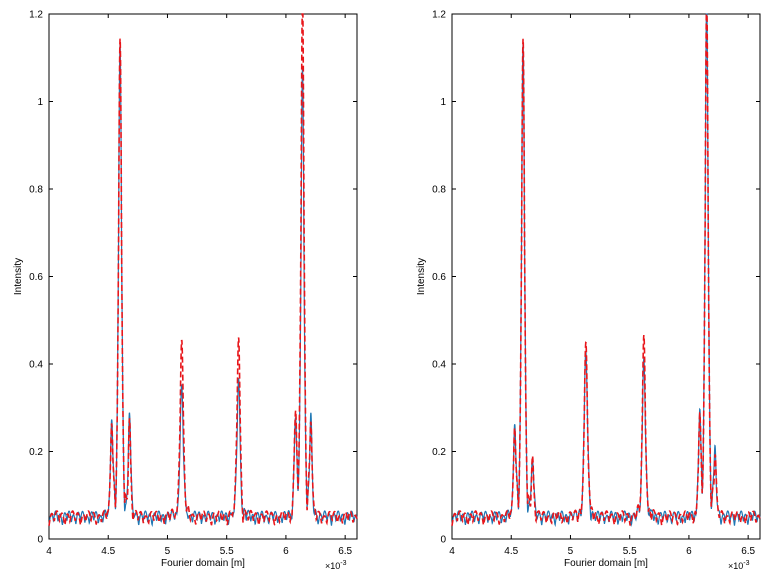  I want to click on y-tick-label-left: 1.2, so click(36, 15).